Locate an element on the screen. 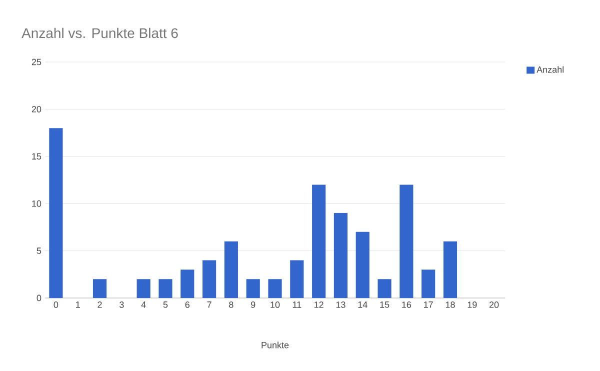  x-tick-label: 17 is located at coordinates (428, 305).